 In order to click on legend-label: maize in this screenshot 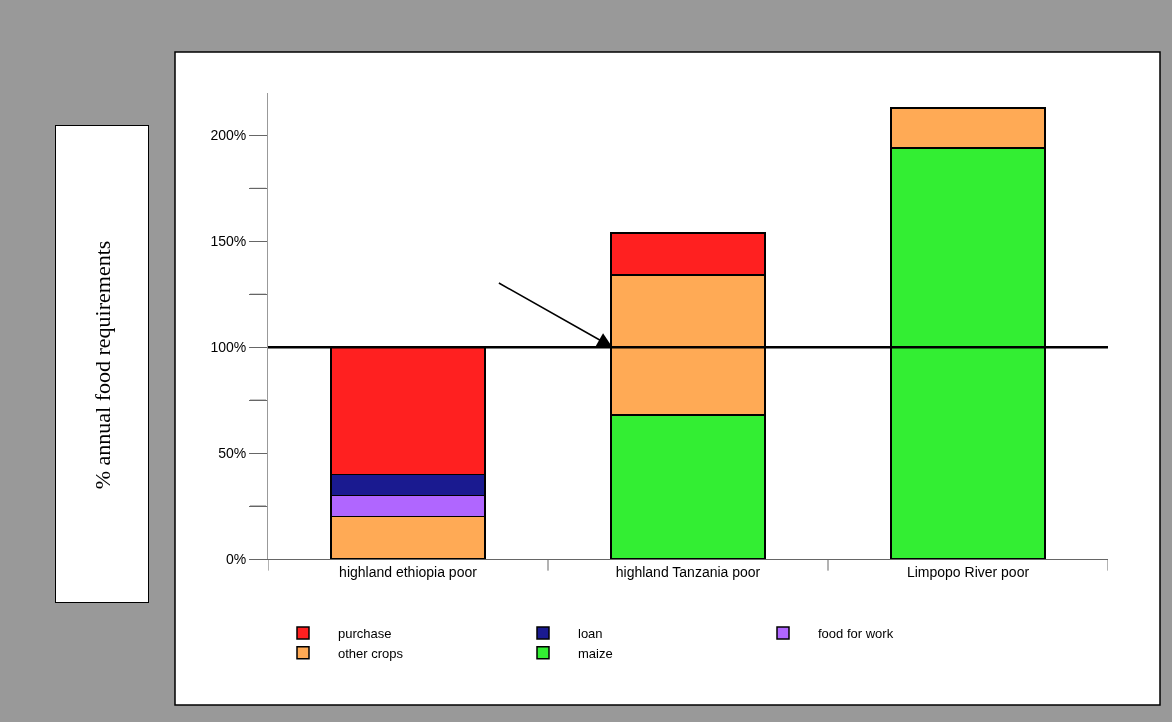, I will do `click(595, 653)`.